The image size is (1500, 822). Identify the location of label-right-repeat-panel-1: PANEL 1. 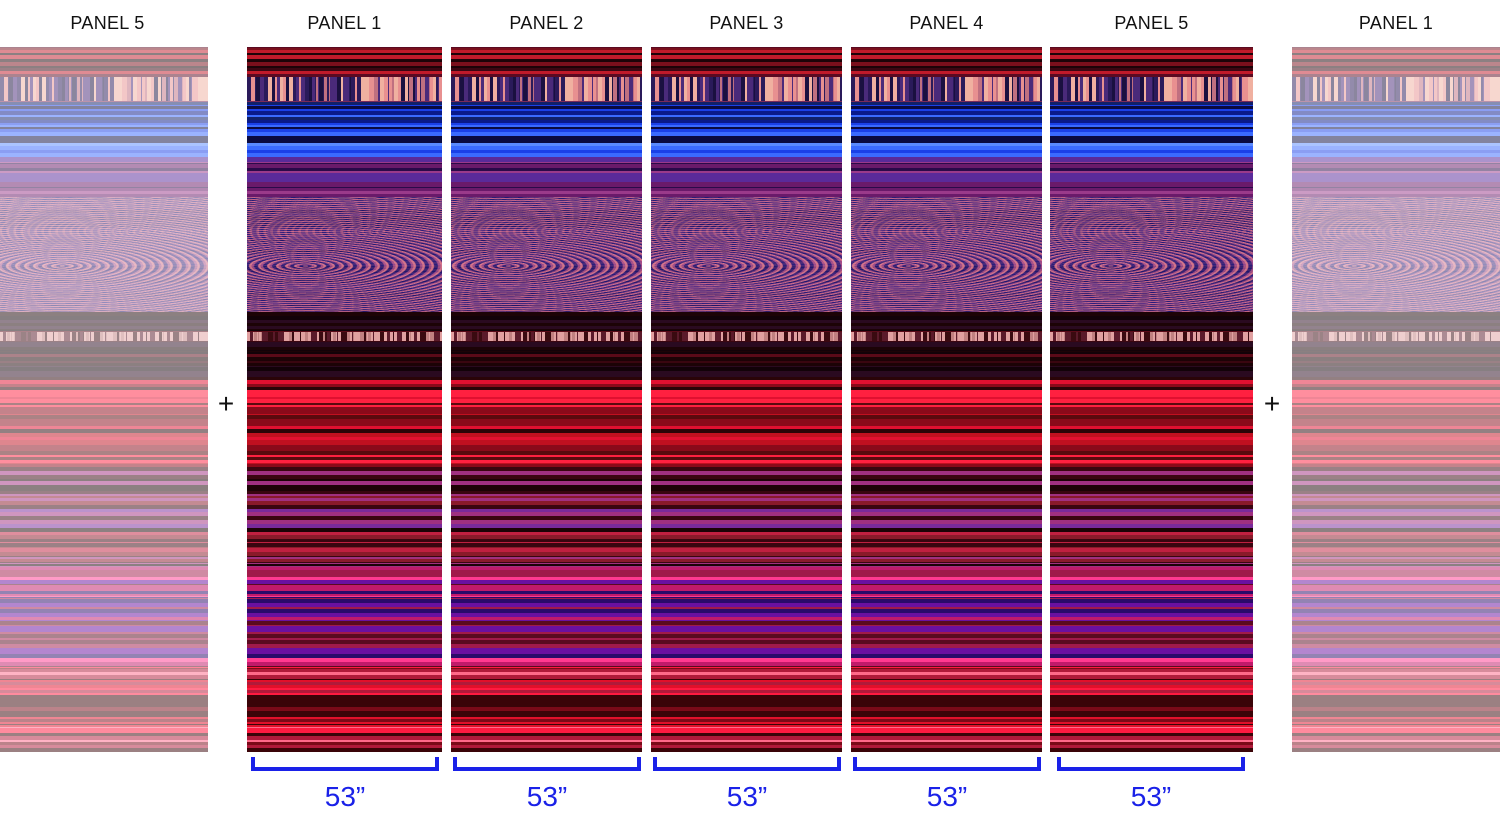
(1396, 23).